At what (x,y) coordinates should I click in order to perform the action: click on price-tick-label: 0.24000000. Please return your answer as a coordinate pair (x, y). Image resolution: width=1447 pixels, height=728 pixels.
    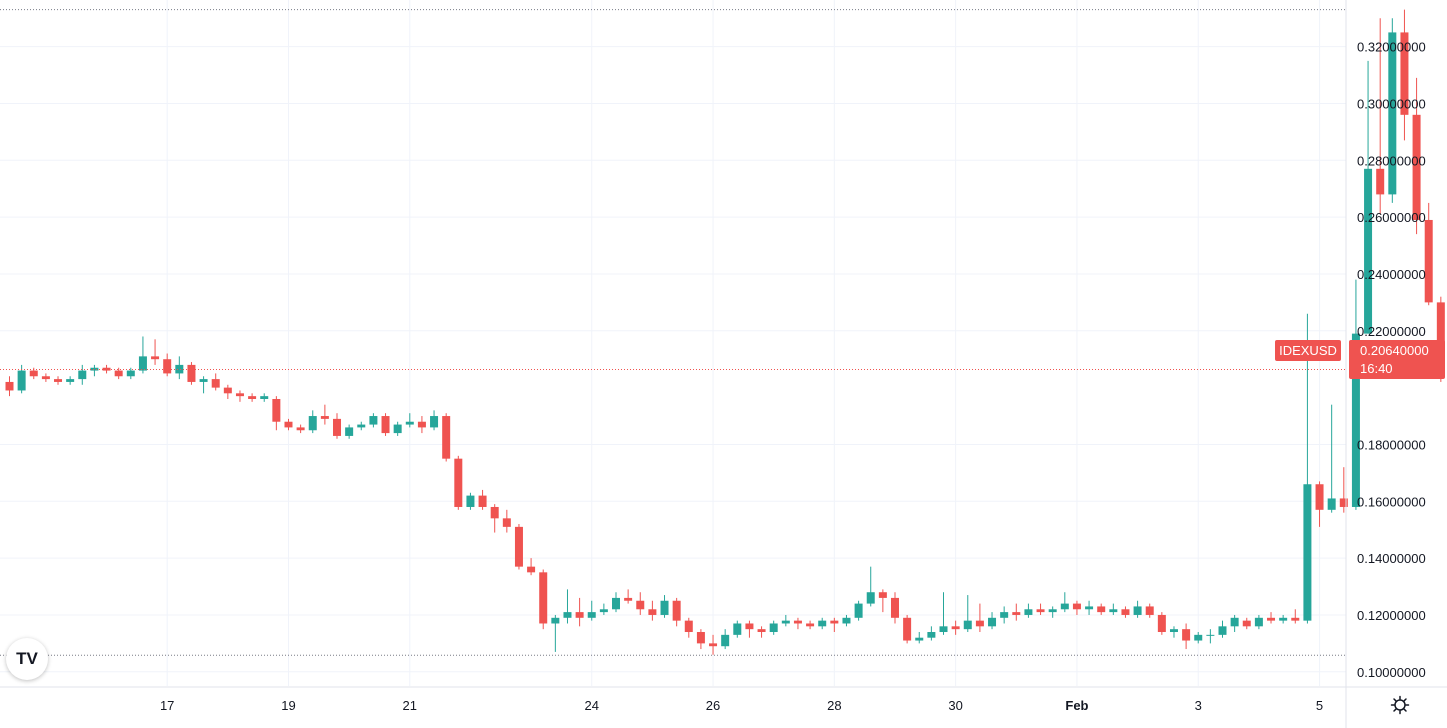
    Looking at the image, I should click on (1391, 274).